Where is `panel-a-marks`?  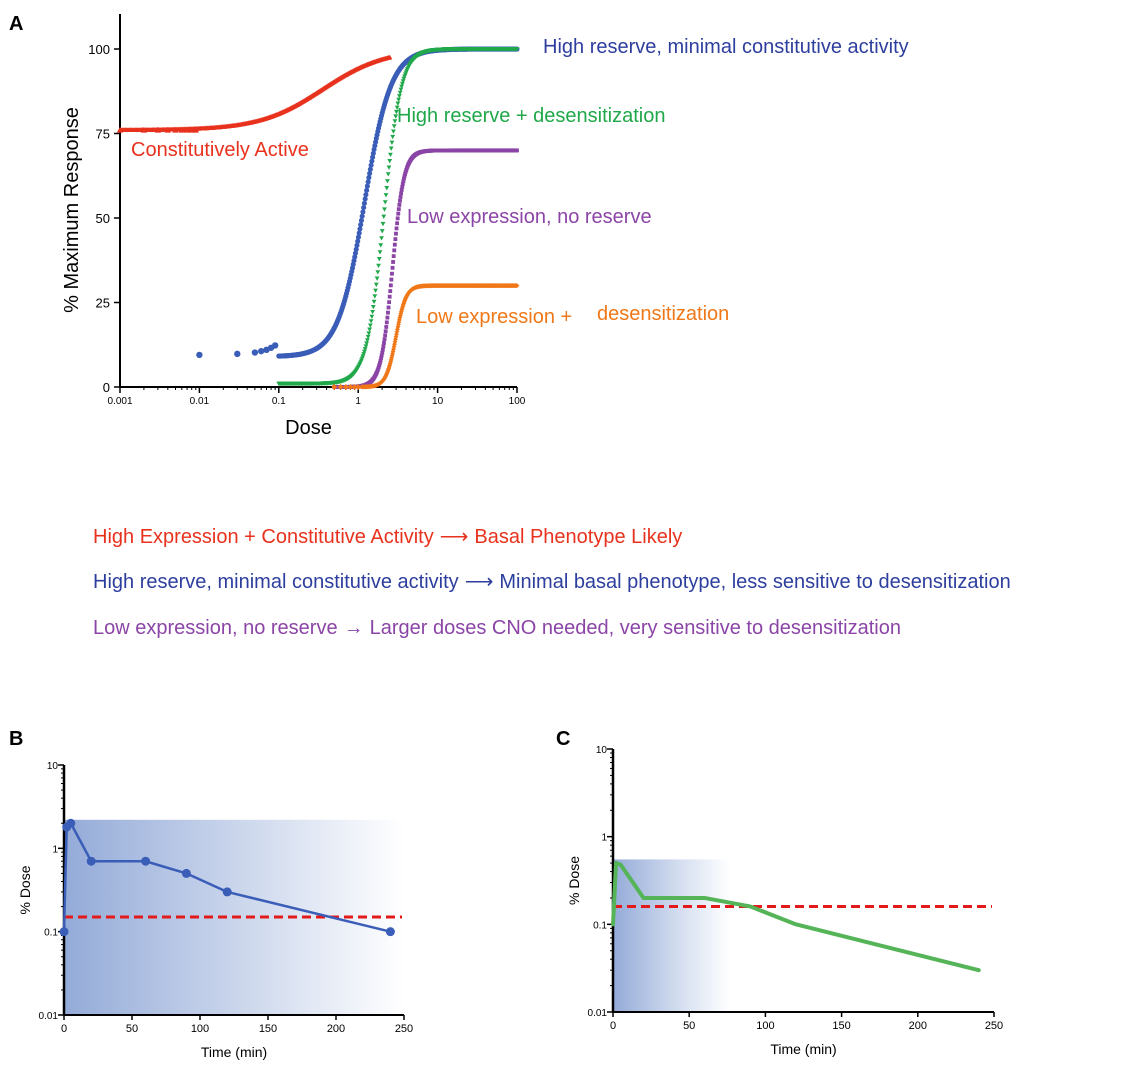 panel-a-marks is located at coordinates (318, 218).